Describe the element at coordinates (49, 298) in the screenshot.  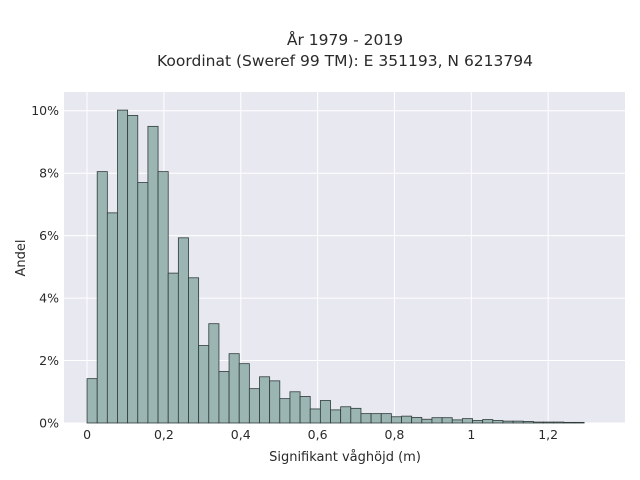
I see `y-tick-label: 4%` at that location.